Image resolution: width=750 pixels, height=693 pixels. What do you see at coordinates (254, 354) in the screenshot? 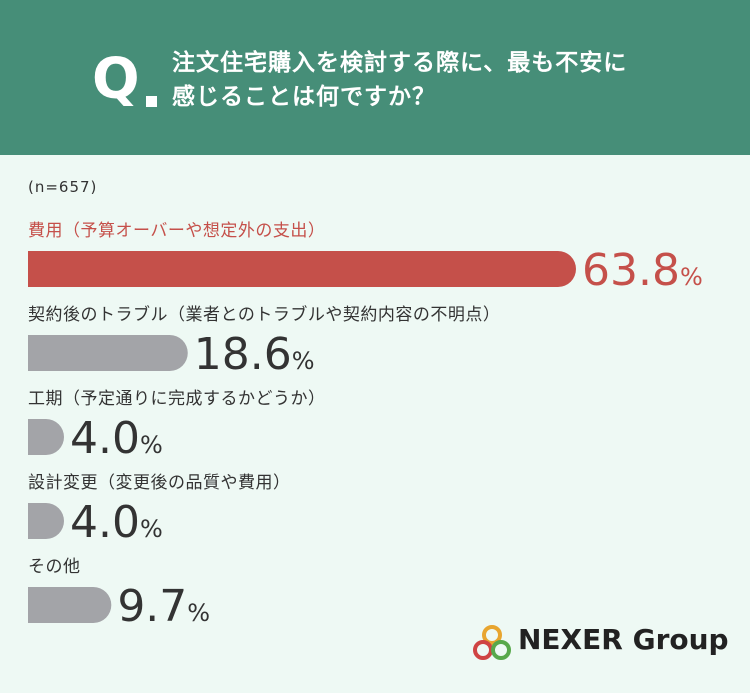
I see `value-label: 18.6%` at bounding box center [254, 354].